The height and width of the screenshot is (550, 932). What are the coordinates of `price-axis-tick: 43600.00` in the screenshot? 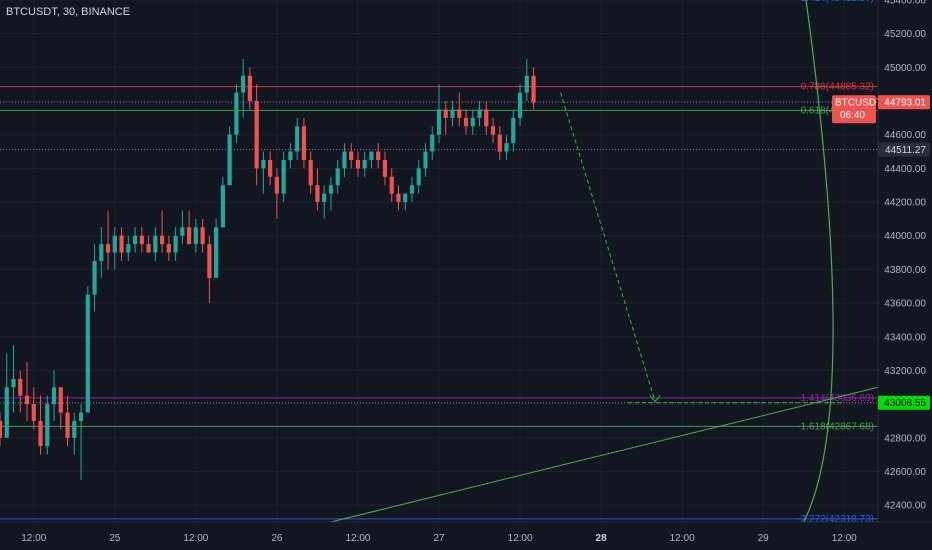 It's located at (905, 304).